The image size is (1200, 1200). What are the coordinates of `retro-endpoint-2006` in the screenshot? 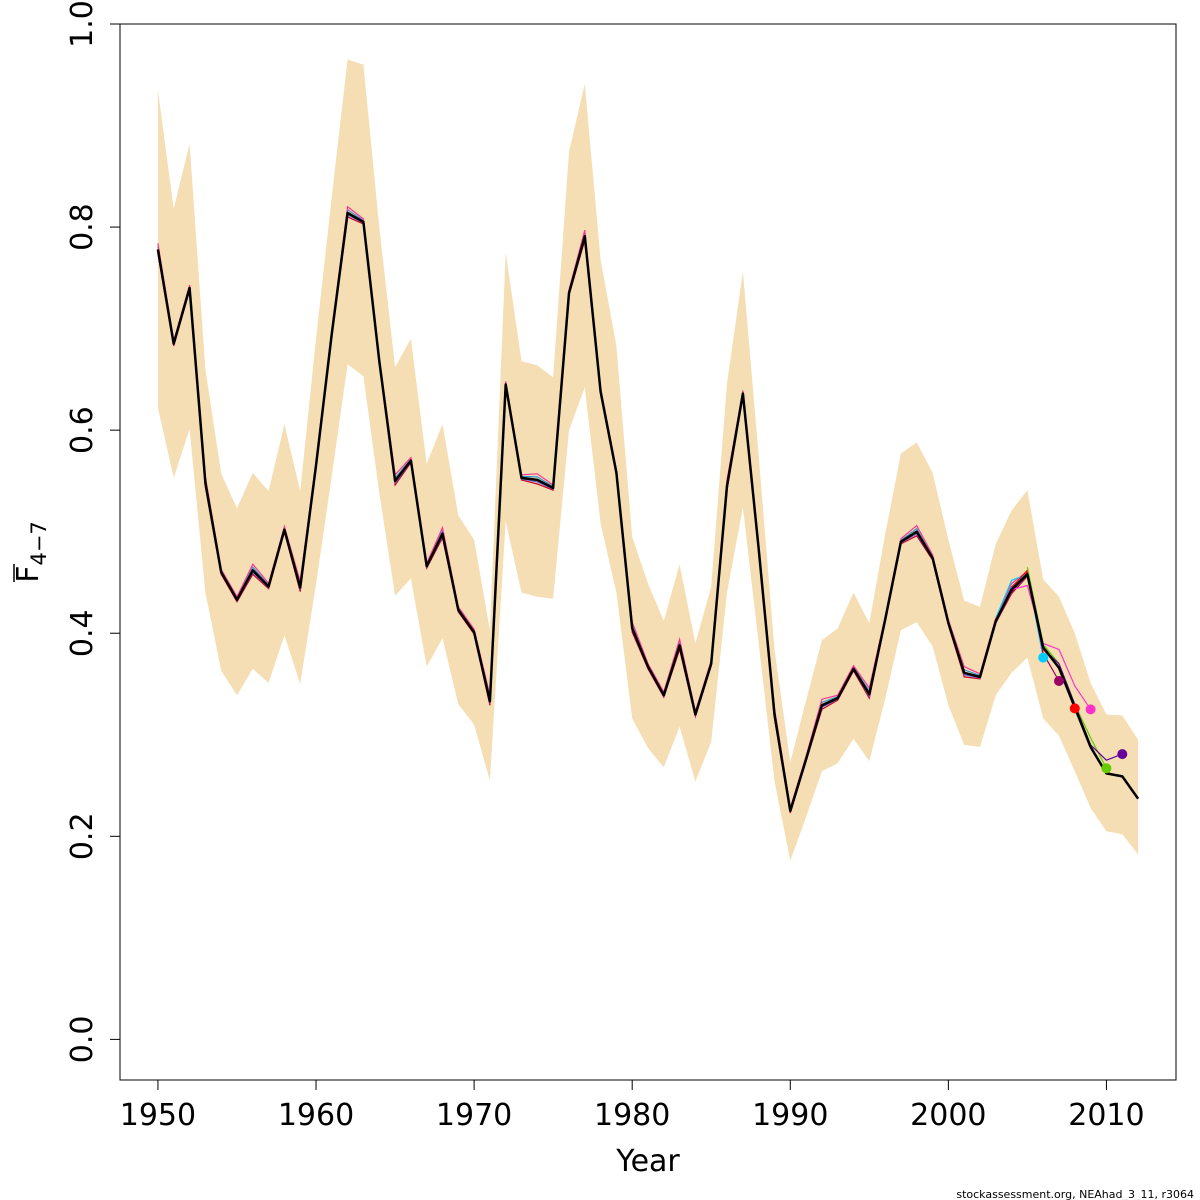 It's located at (1043, 657).